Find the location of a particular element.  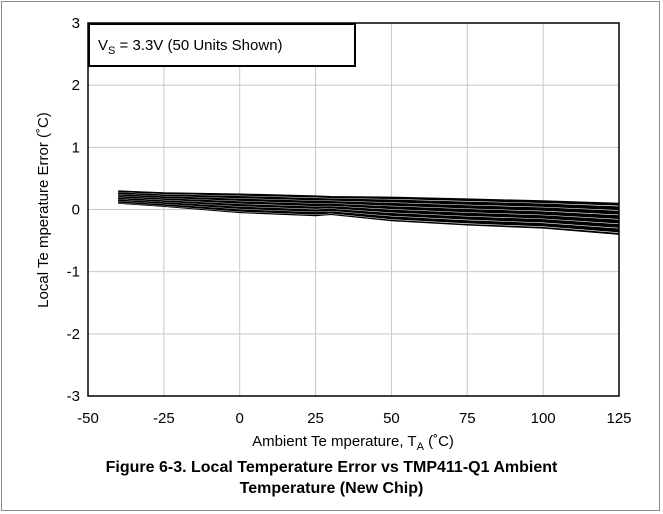

annotation-box: VS = 3.3V (50 Units Shown) is located at coordinates (222, 45).